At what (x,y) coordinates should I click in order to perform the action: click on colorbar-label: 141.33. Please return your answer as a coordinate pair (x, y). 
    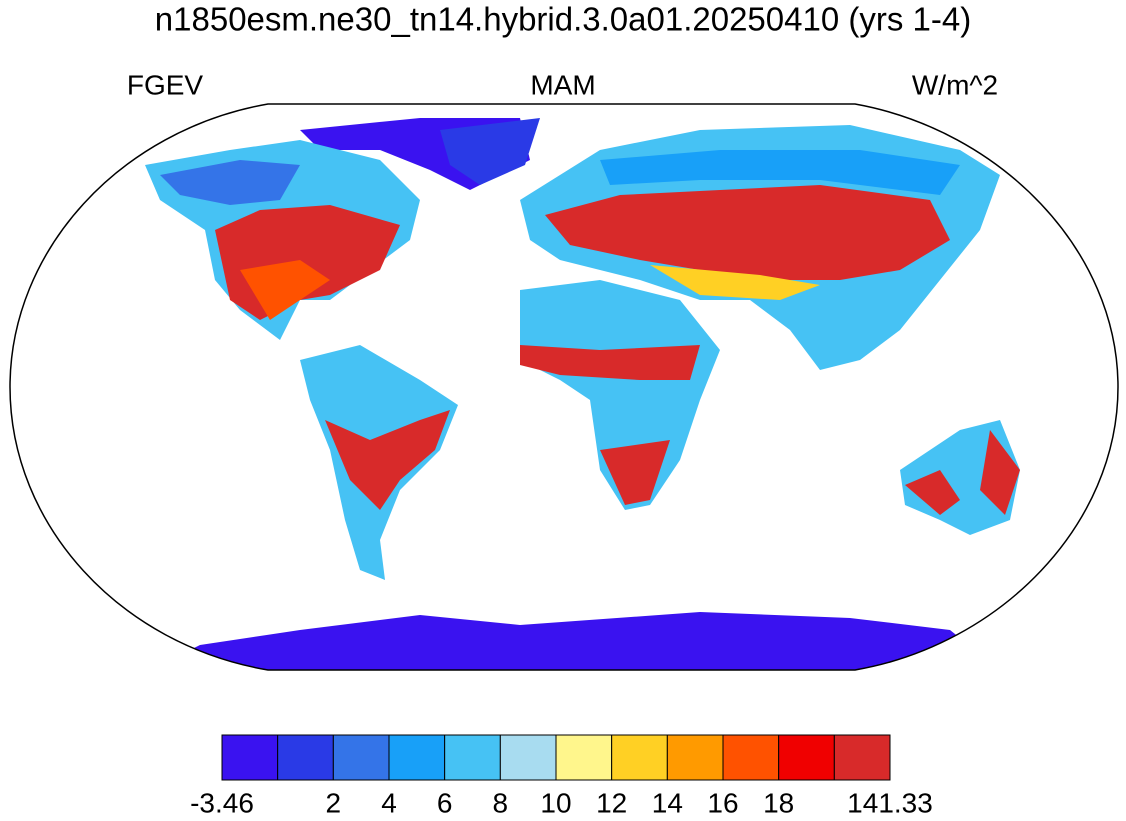
    Looking at the image, I should click on (890, 802).